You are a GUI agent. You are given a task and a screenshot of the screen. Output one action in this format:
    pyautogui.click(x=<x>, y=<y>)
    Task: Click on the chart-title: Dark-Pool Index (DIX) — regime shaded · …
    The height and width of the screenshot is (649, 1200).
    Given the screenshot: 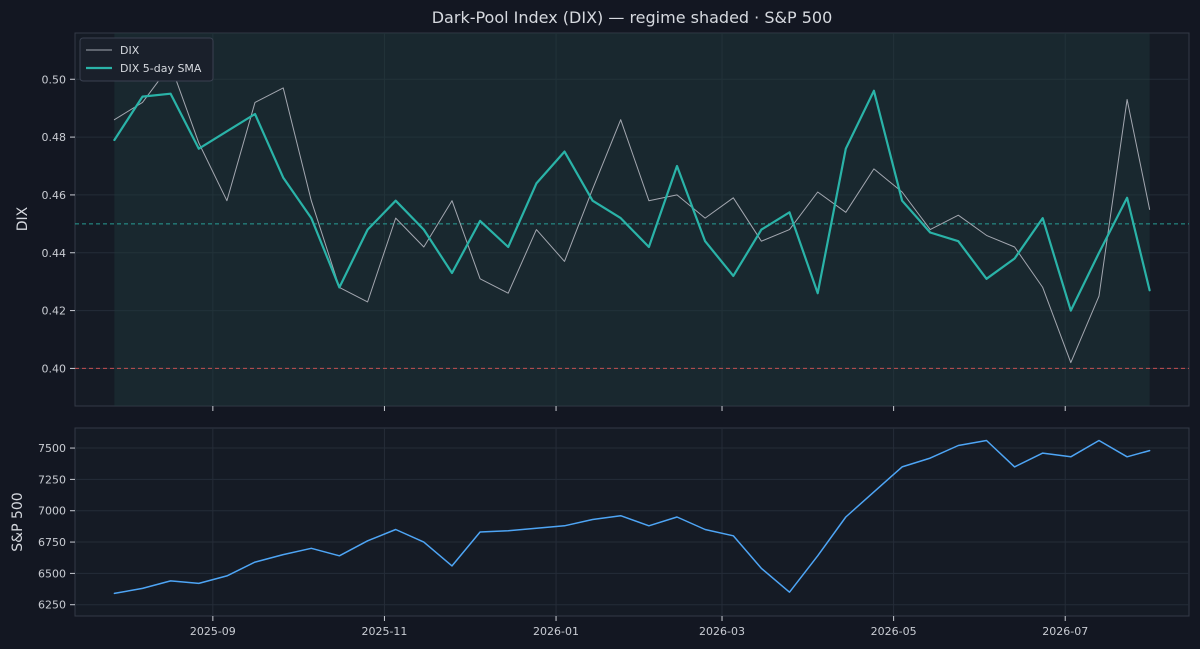 What is the action you would take?
    pyautogui.click(x=632, y=17)
    